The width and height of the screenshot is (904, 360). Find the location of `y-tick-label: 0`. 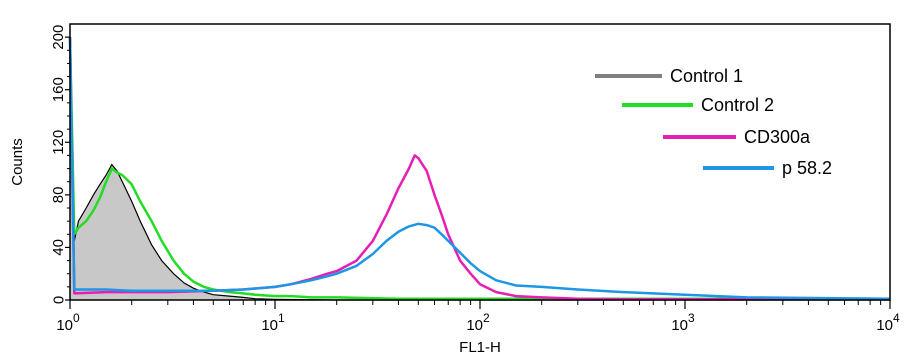

y-tick-label: 0 is located at coordinates (58, 300).